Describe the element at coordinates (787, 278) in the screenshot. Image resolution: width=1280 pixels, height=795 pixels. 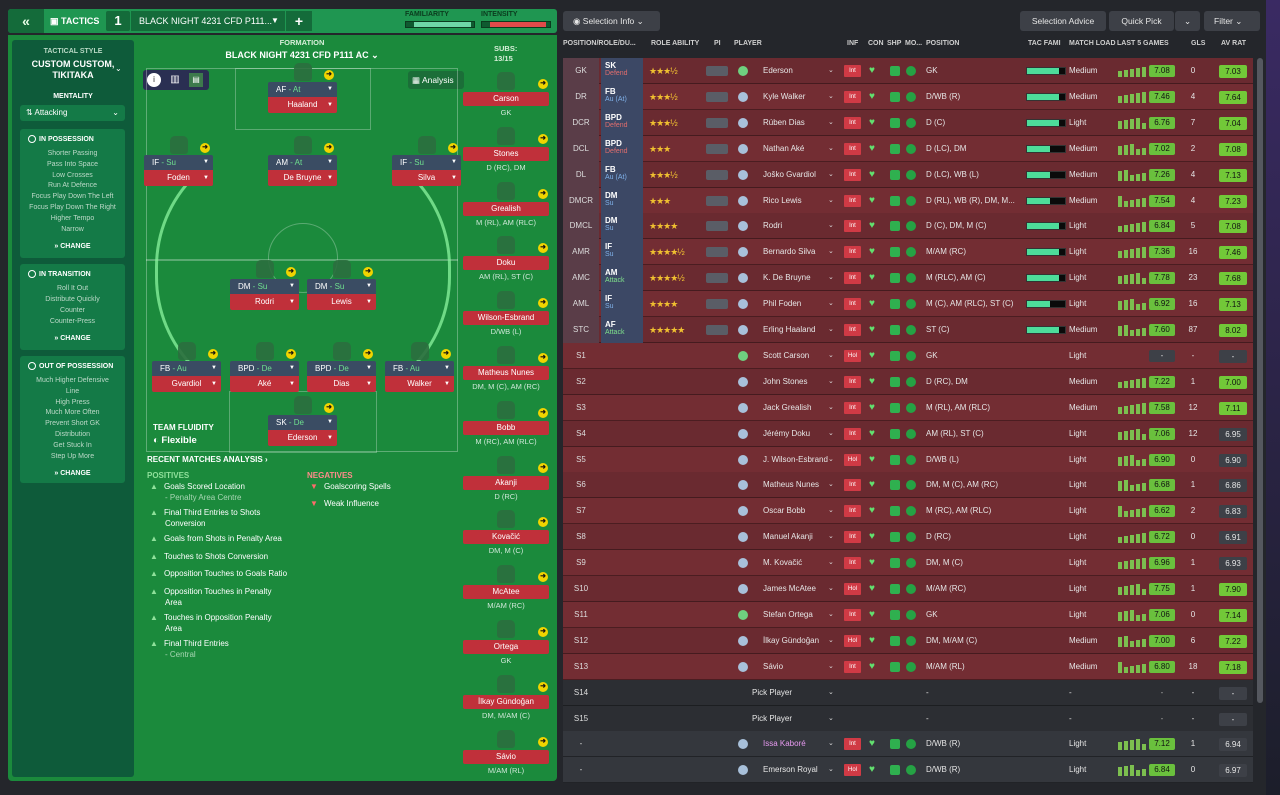
I see `player-name: K. De Bruyne` at that location.